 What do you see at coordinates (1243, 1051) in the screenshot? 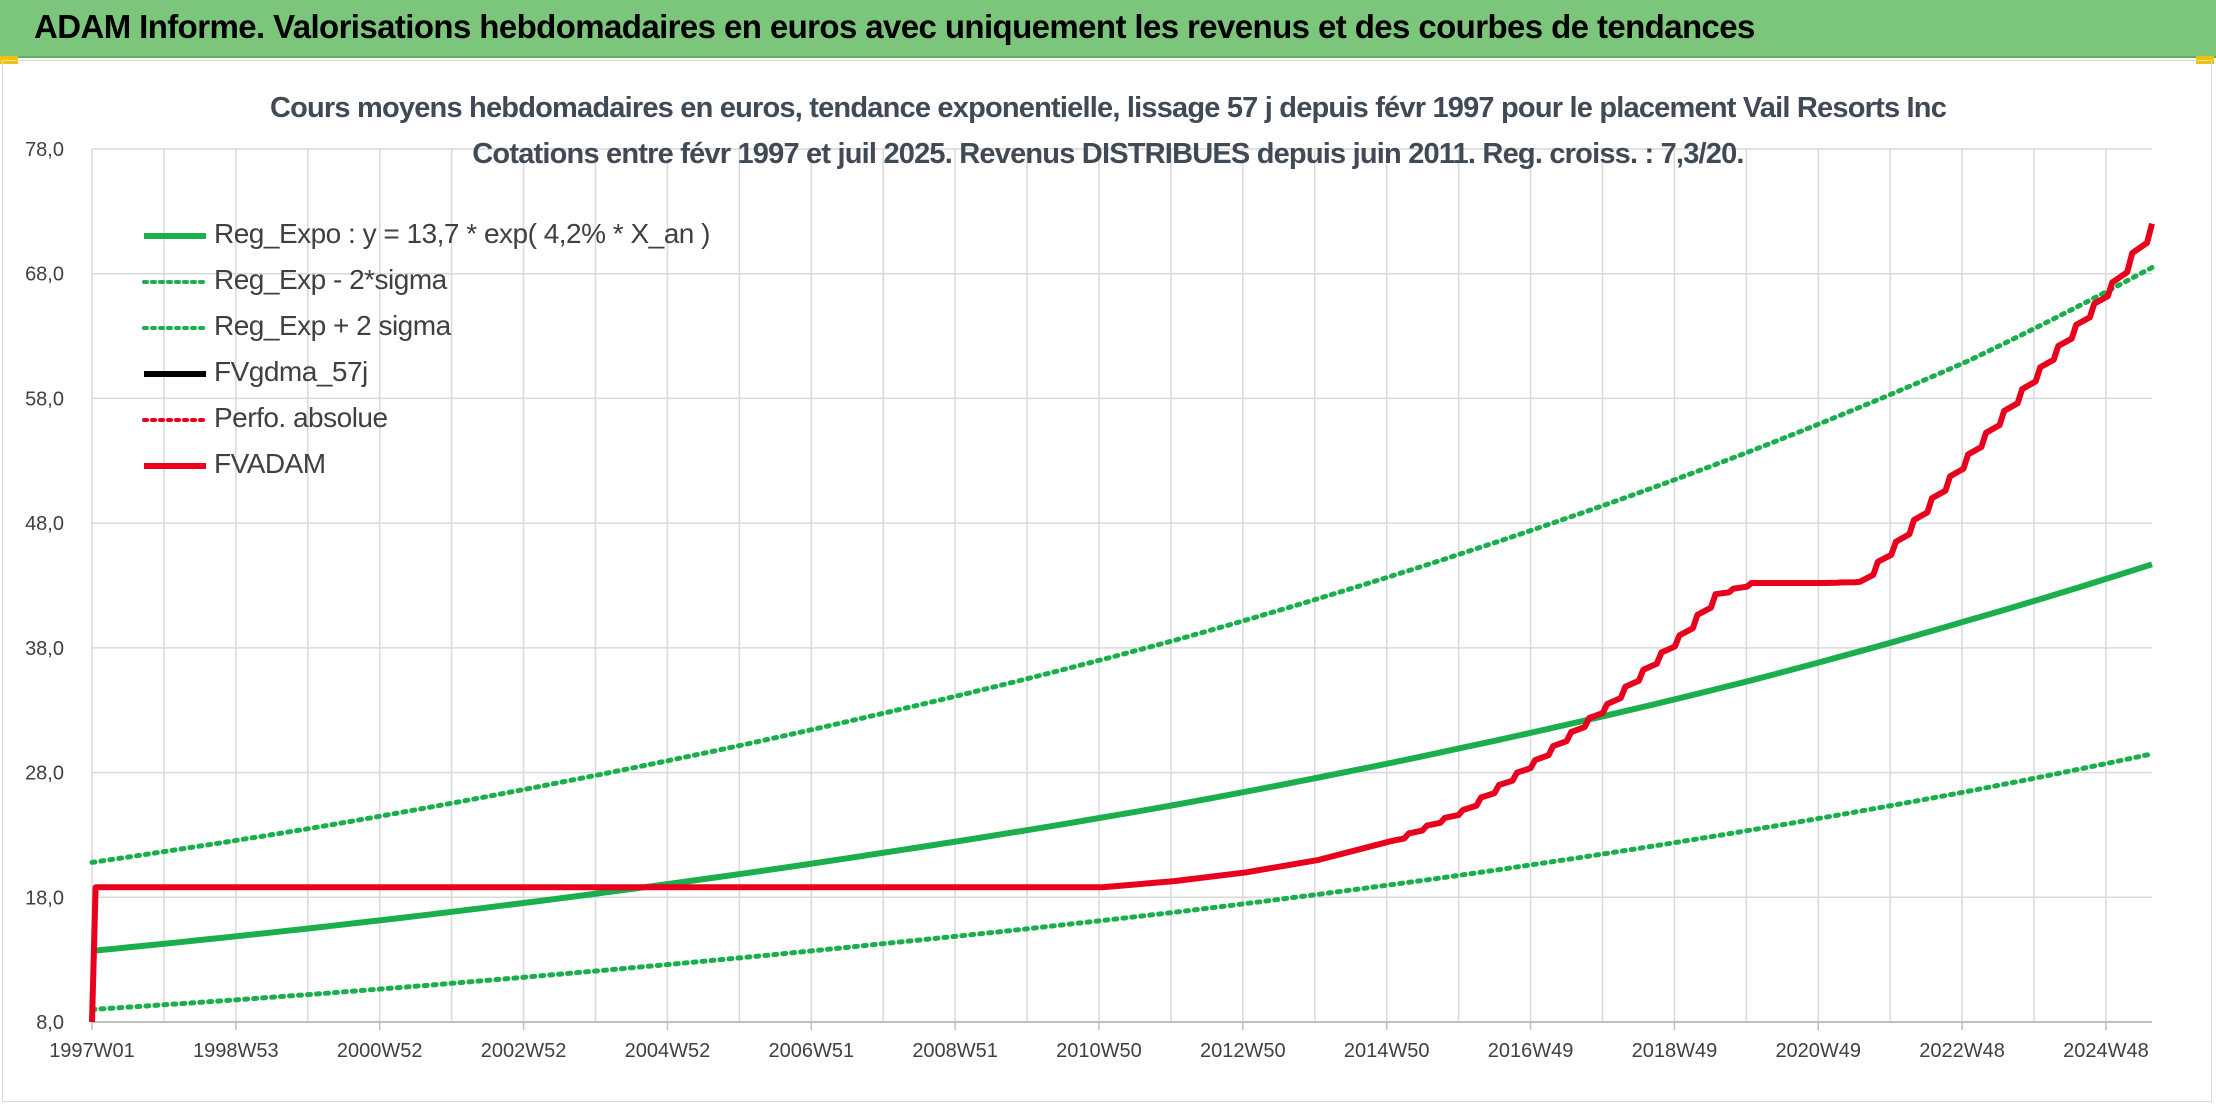
I see `x-tick-label: 2012W50` at bounding box center [1243, 1051].